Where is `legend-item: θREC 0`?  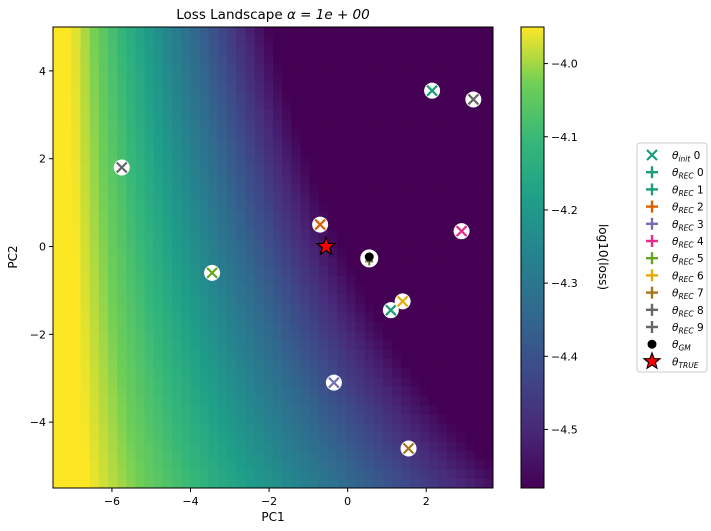 legend-item: θREC 0 is located at coordinates (675, 173).